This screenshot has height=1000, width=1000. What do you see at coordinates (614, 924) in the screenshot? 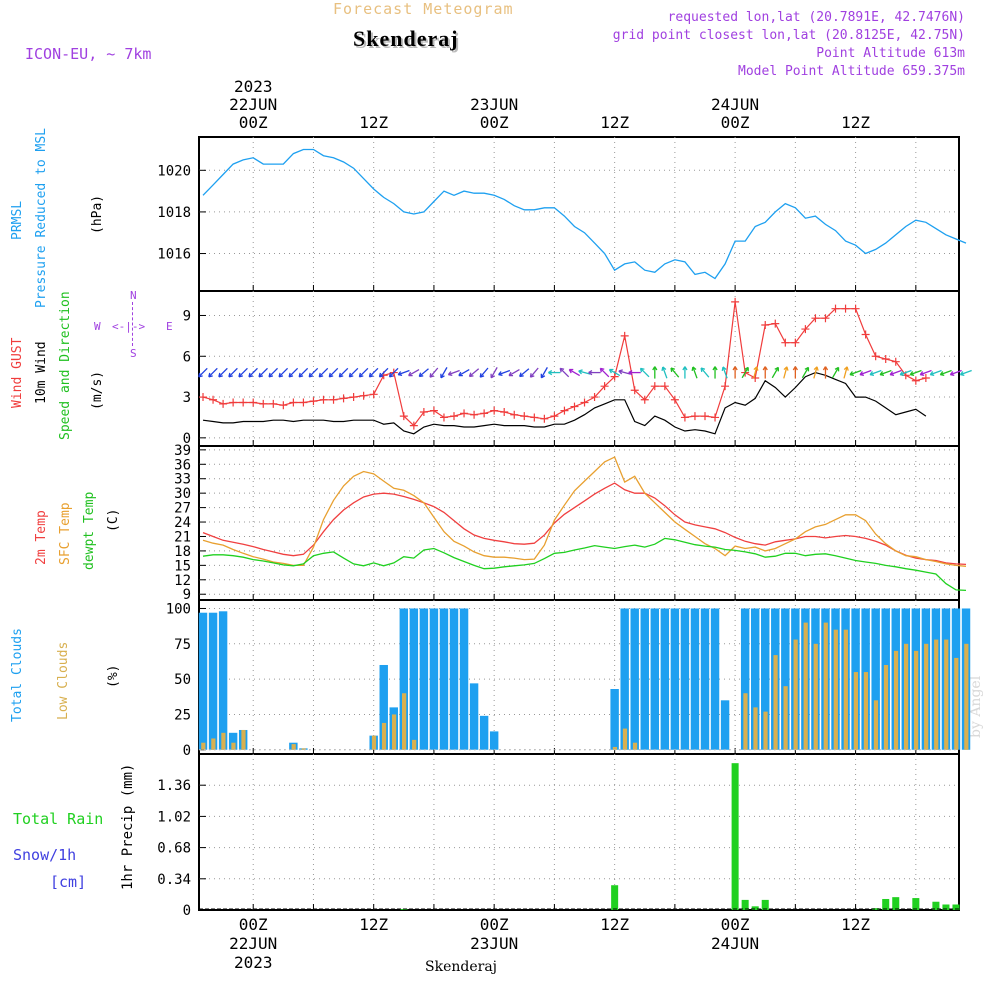
I see `bottom-time-label: 12Z` at bounding box center [614, 924].